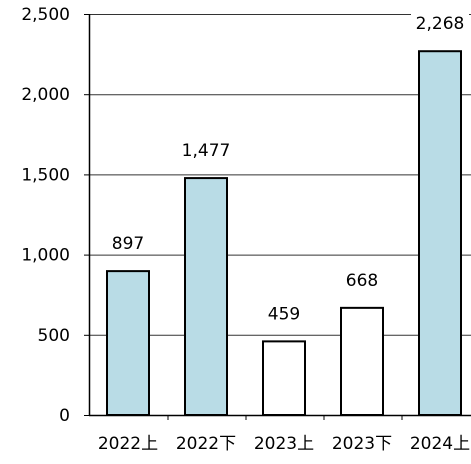 The width and height of the screenshot is (471, 464). What do you see at coordinates (128, 444) in the screenshot?
I see `category-label-0: 2022上` at bounding box center [128, 444].